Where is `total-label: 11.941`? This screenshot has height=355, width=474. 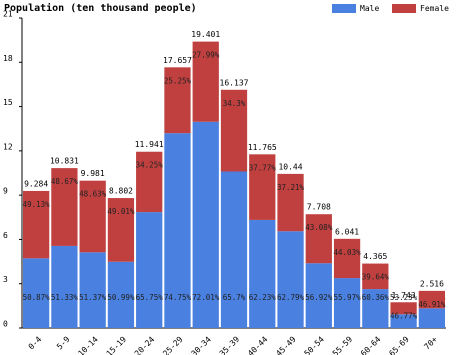
total-label: 11.941 is located at coordinates (149, 144).